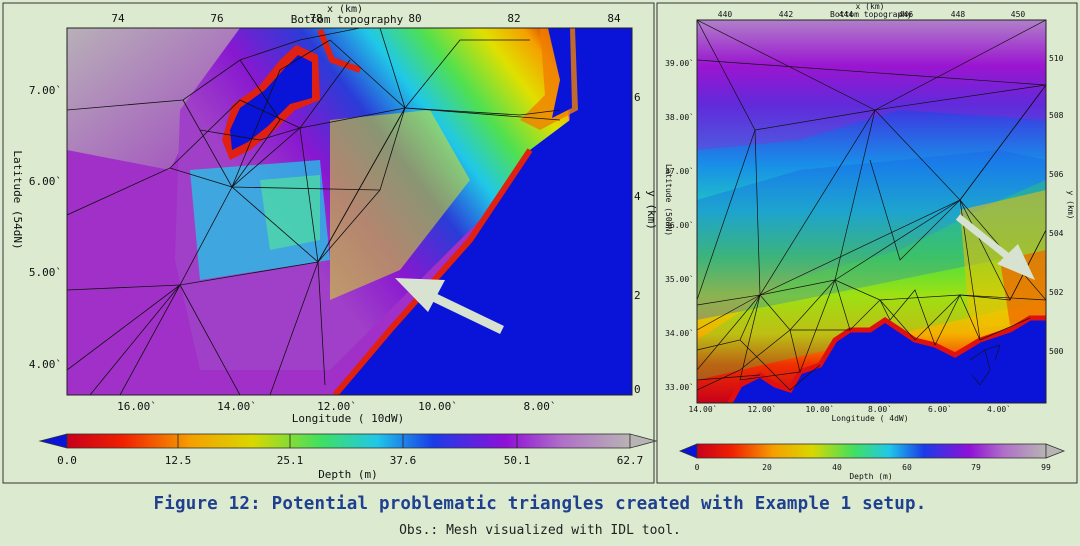 The image size is (1080, 546). Describe the element at coordinates (614, 18) in the screenshot. I see `tick: 84` at that location.